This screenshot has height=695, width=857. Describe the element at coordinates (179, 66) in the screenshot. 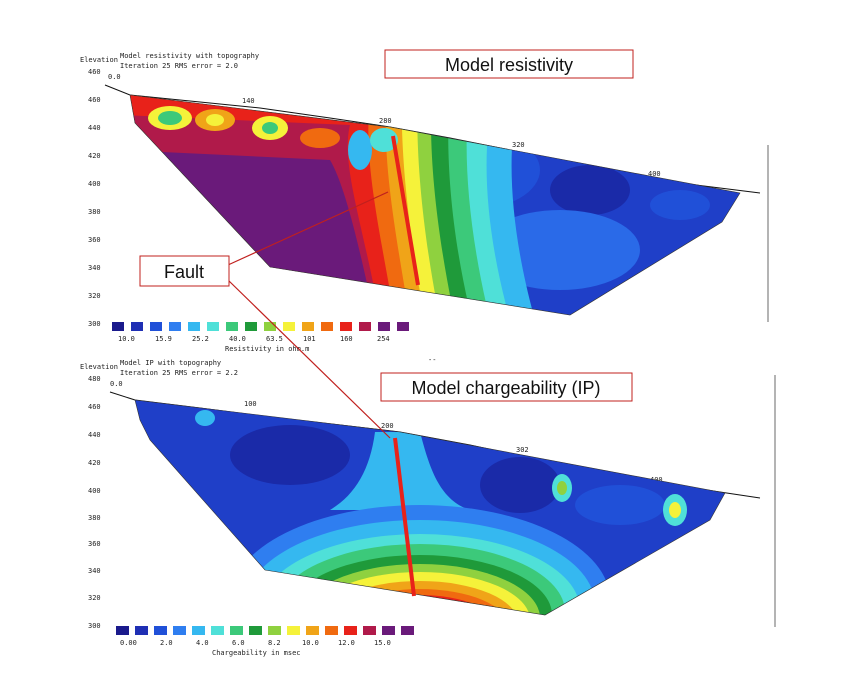

I see `resistivity-iteration-label: Iteration 25 RMS error = 2.0` at that location.